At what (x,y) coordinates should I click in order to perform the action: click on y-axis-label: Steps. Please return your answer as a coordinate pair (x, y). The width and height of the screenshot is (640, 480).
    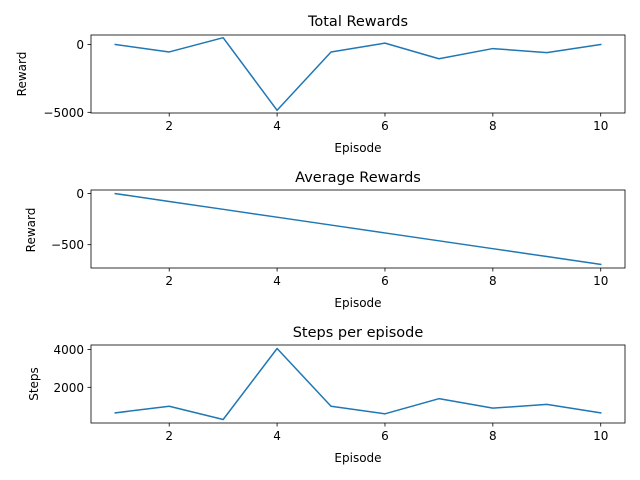
    Looking at the image, I should click on (34, 384).